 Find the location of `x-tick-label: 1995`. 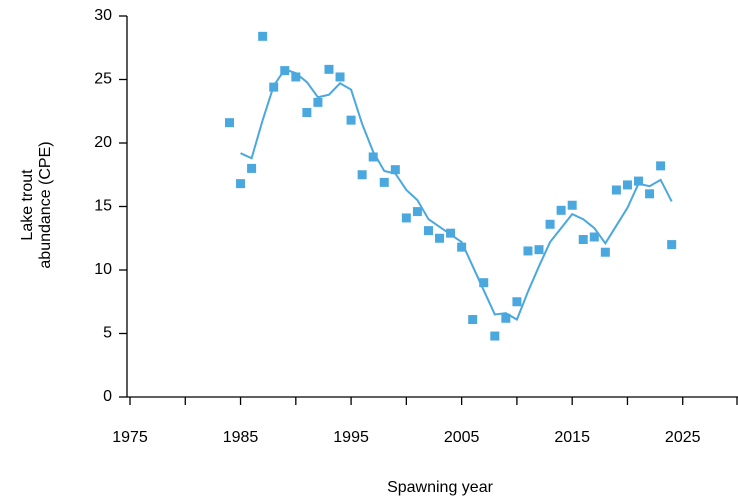

x-tick-label: 1995 is located at coordinates (351, 437).